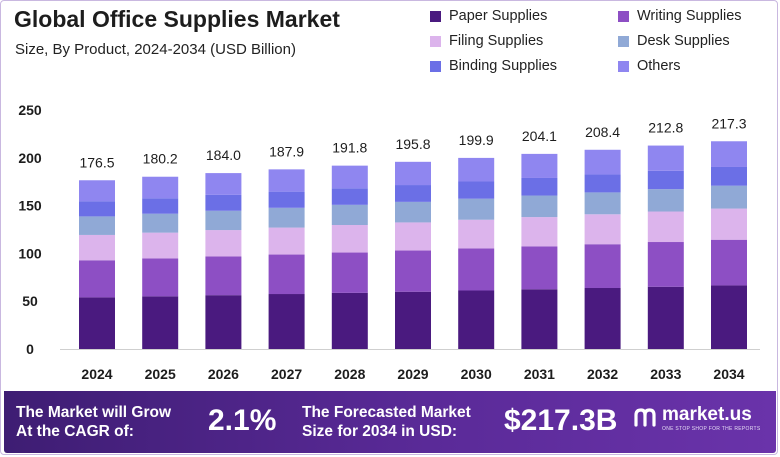 The image size is (780, 457). What do you see at coordinates (476, 374) in the screenshot?
I see `x-tick-label-2030: 2030` at bounding box center [476, 374].